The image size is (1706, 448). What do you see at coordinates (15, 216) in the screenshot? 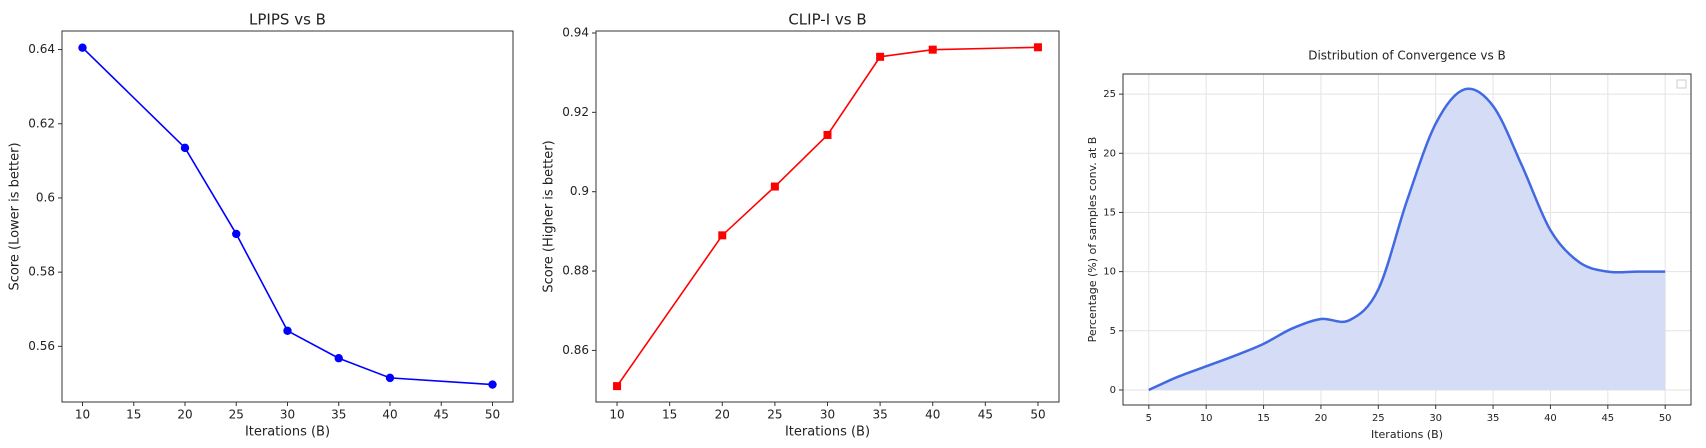
I see `y-axis-label: Score (Lower is better)` at bounding box center [15, 216].